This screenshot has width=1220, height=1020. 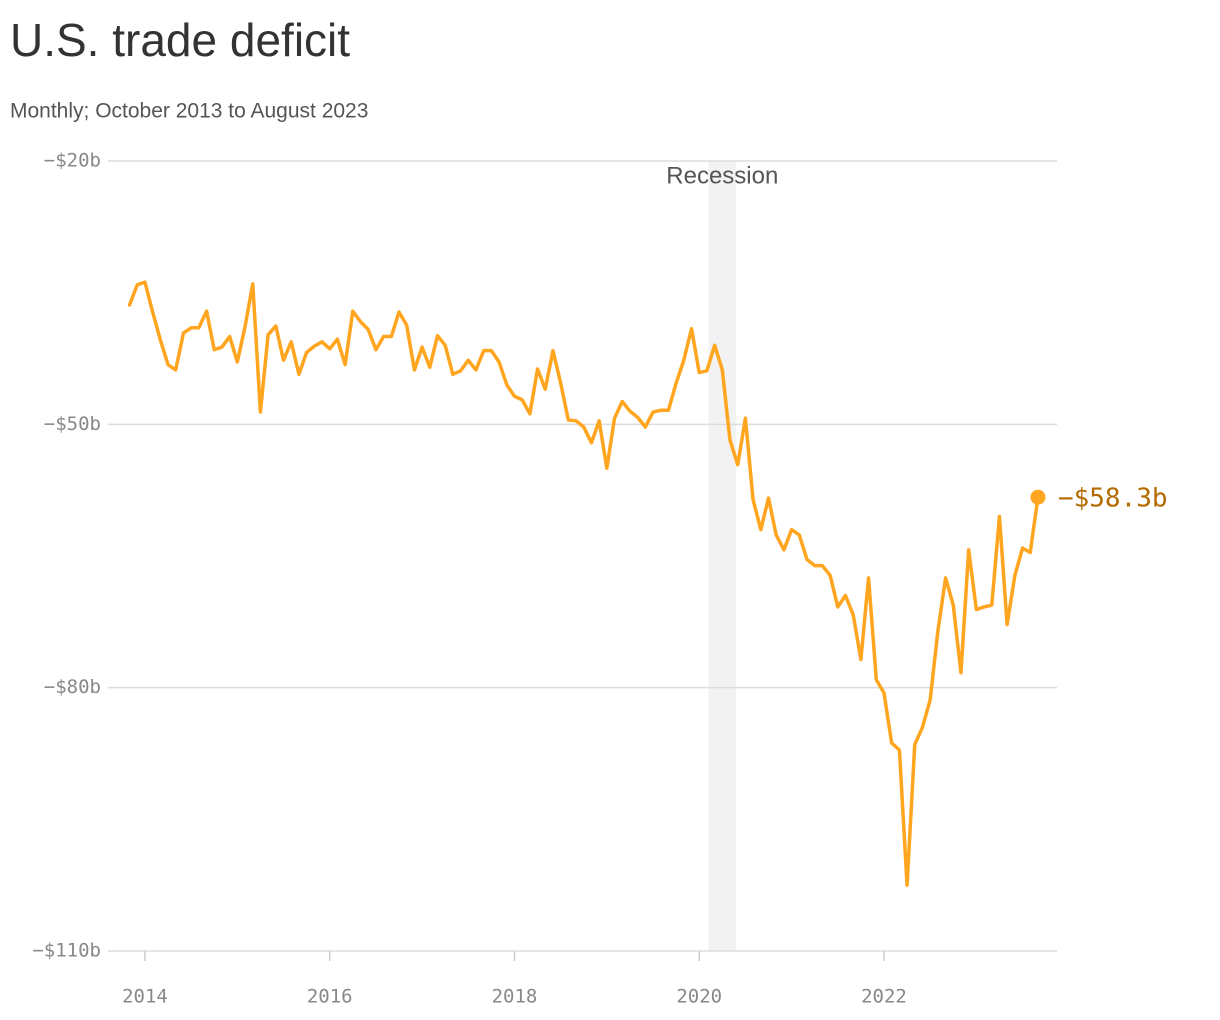 What do you see at coordinates (72, 424) in the screenshot?
I see `y-tick-label: −$50b` at bounding box center [72, 424].